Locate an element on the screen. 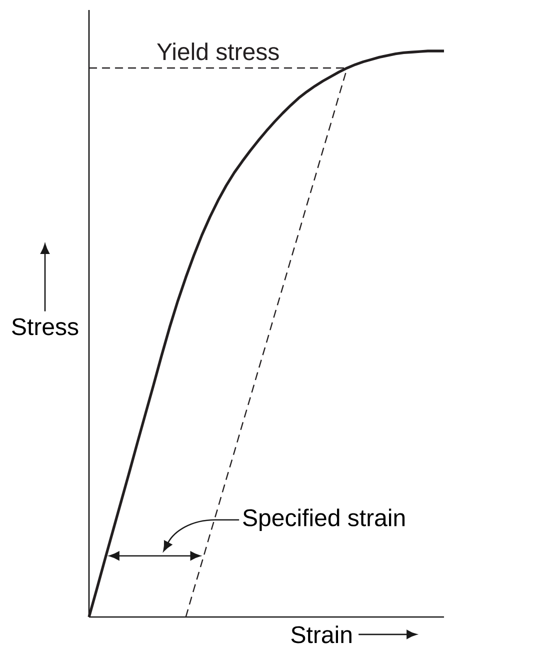  x-axis-title: Strain is located at coordinates (321, 635).